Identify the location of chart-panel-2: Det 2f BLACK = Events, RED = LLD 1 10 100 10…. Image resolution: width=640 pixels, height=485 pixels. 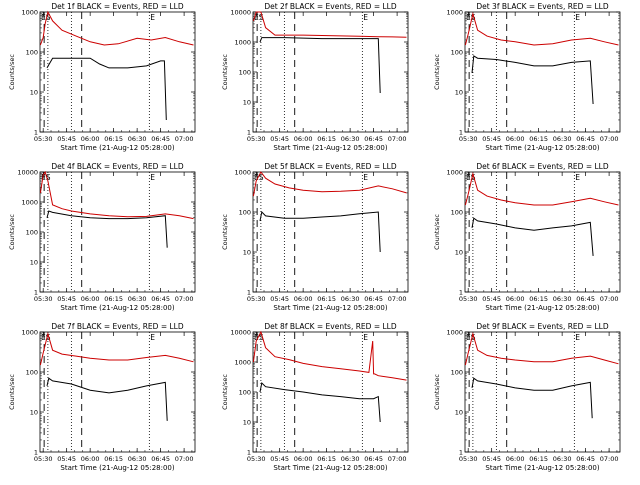
(315, 77).